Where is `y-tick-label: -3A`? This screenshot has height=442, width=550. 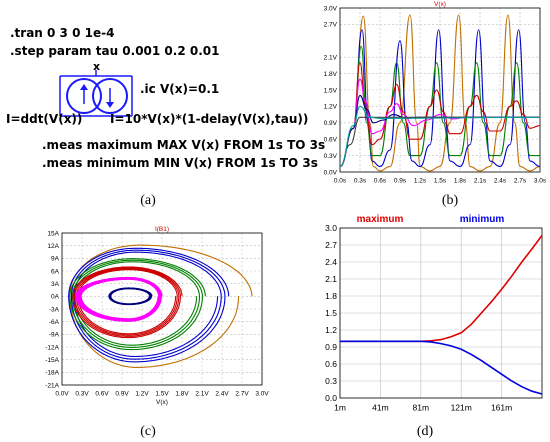 y-tick-label: -3A is located at coordinates (54, 309).